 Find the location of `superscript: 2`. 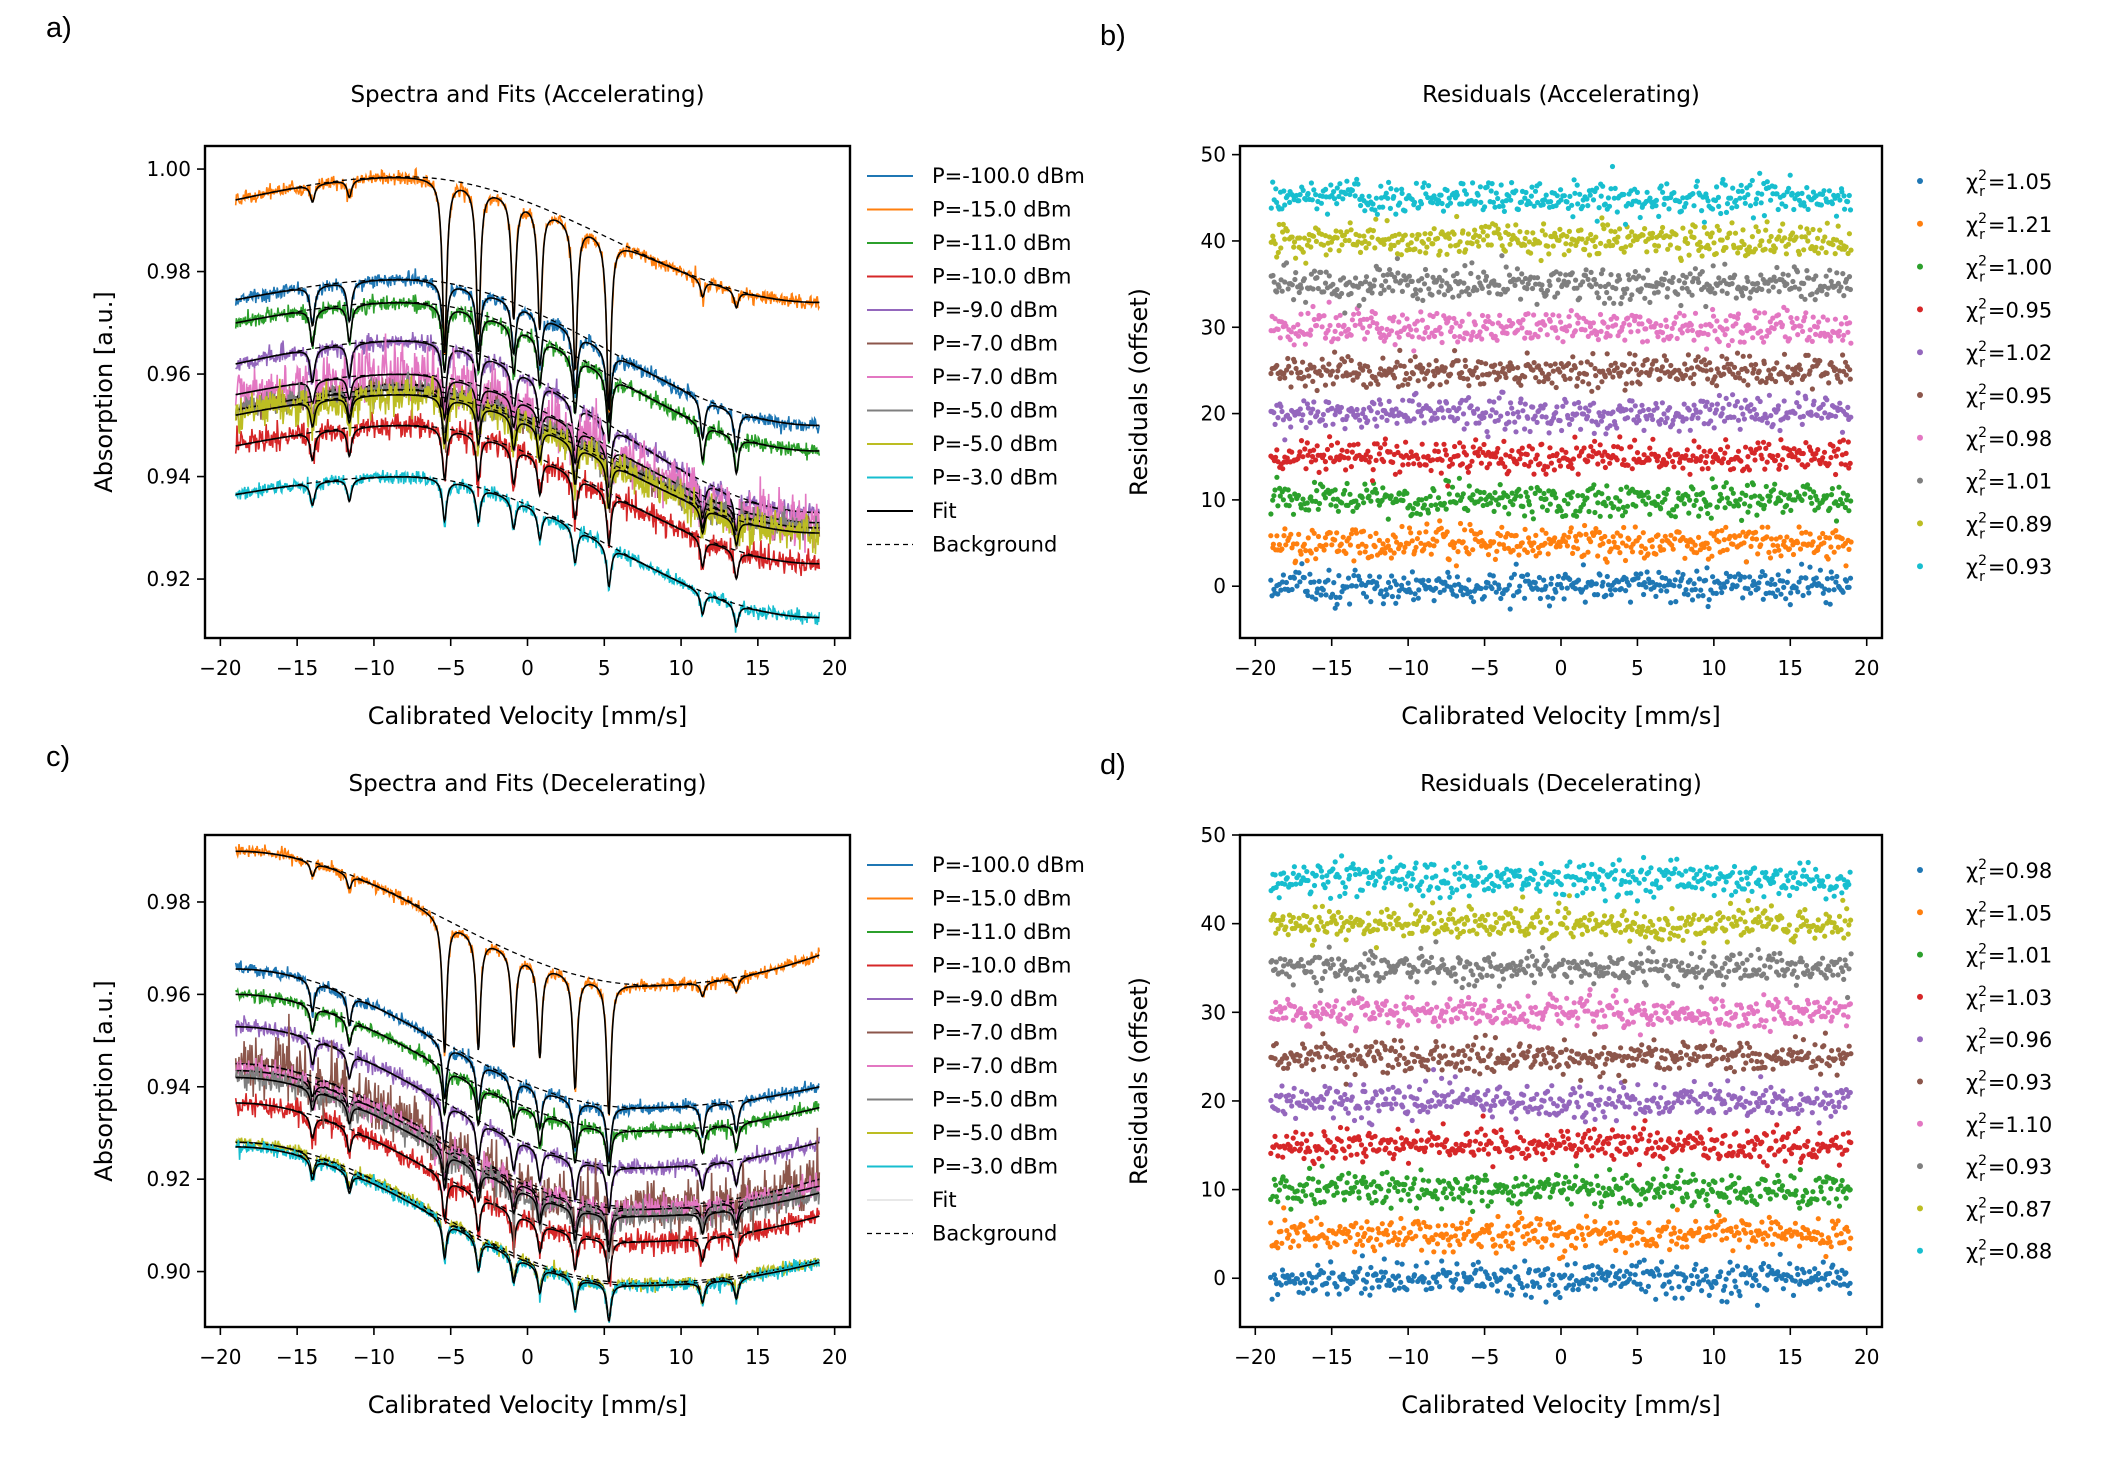

superscript: 2 is located at coordinates (1982, 390).